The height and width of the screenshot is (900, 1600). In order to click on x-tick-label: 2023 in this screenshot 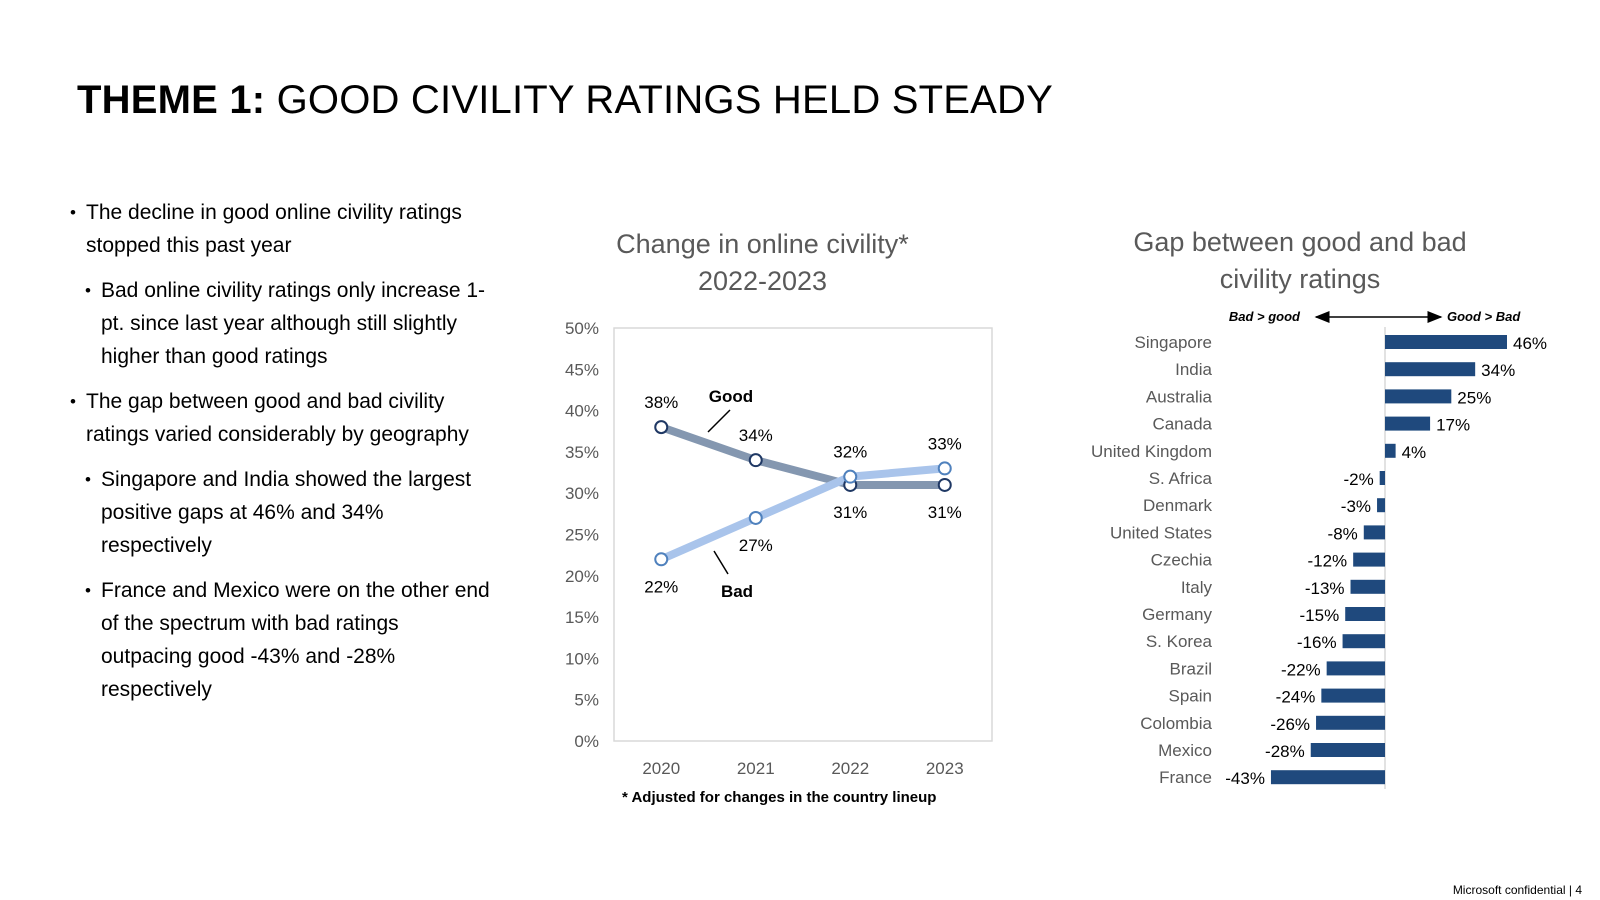, I will do `click(945, 768)`.